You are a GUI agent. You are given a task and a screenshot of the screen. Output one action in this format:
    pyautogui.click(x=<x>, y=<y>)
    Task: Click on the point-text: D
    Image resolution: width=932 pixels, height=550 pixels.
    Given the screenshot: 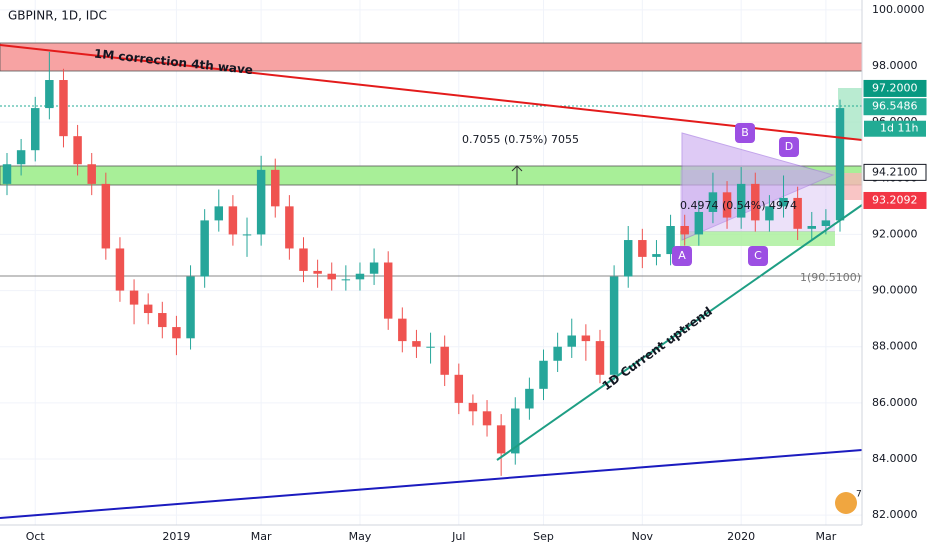 What is the action you would take?
    pyautogui.click(x=789, y=146)
    